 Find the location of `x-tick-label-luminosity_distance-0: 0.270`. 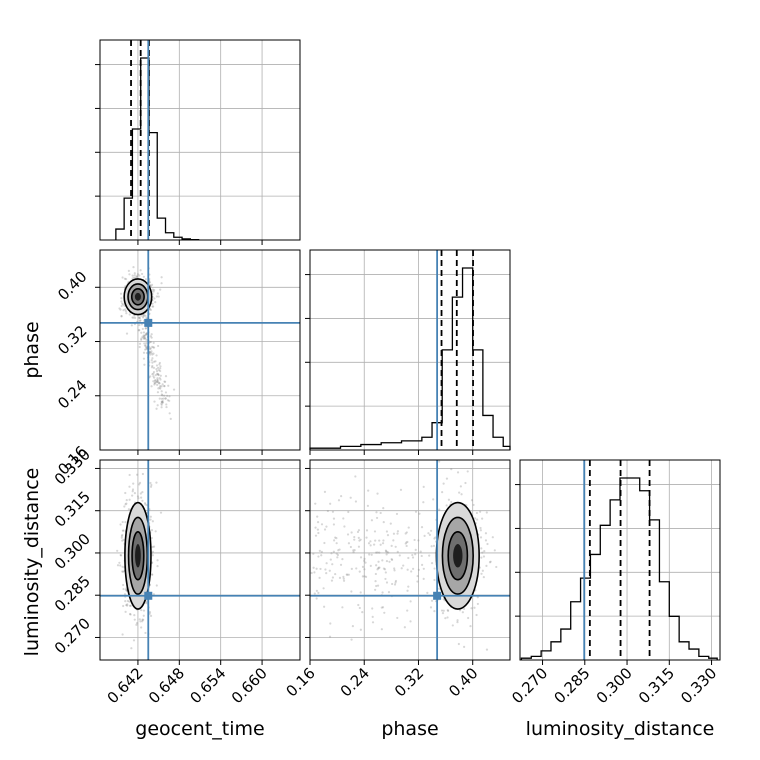

x-tick-label-luminosity_distance-0: 0.270 is located at coordinates (529, 685).